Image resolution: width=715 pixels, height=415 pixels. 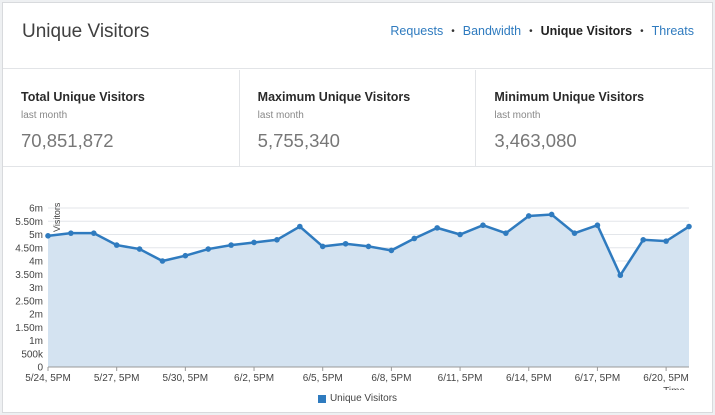 I want to click on x-tick-label: 6/14, 5PM, so click(x=529, y=378).